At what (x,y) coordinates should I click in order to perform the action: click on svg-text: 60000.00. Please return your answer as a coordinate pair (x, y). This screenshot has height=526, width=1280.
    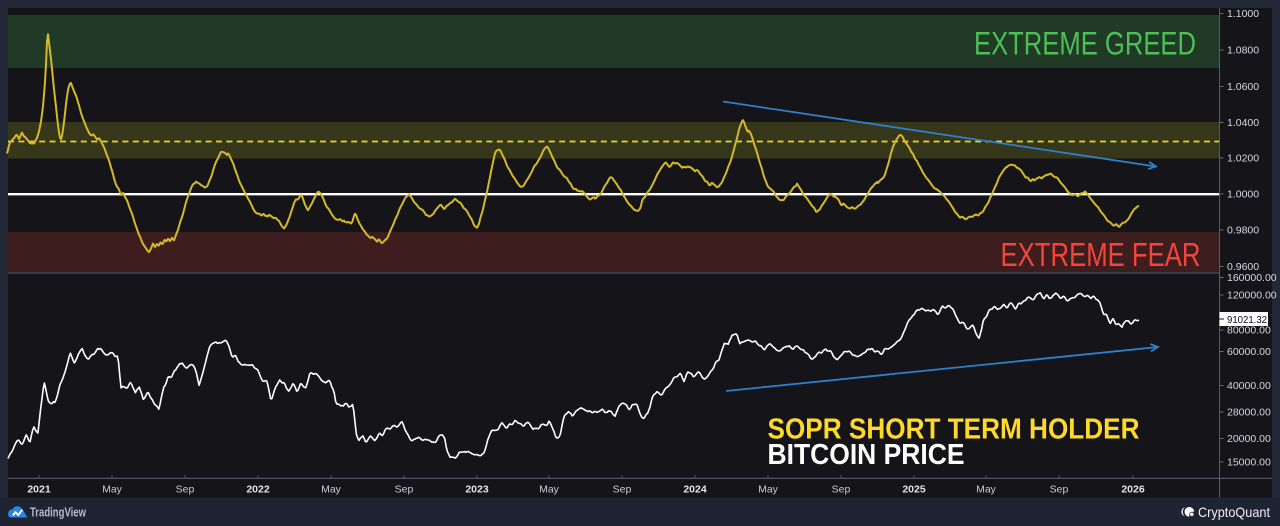
    Looking at the image, I should click on (1249, 352).